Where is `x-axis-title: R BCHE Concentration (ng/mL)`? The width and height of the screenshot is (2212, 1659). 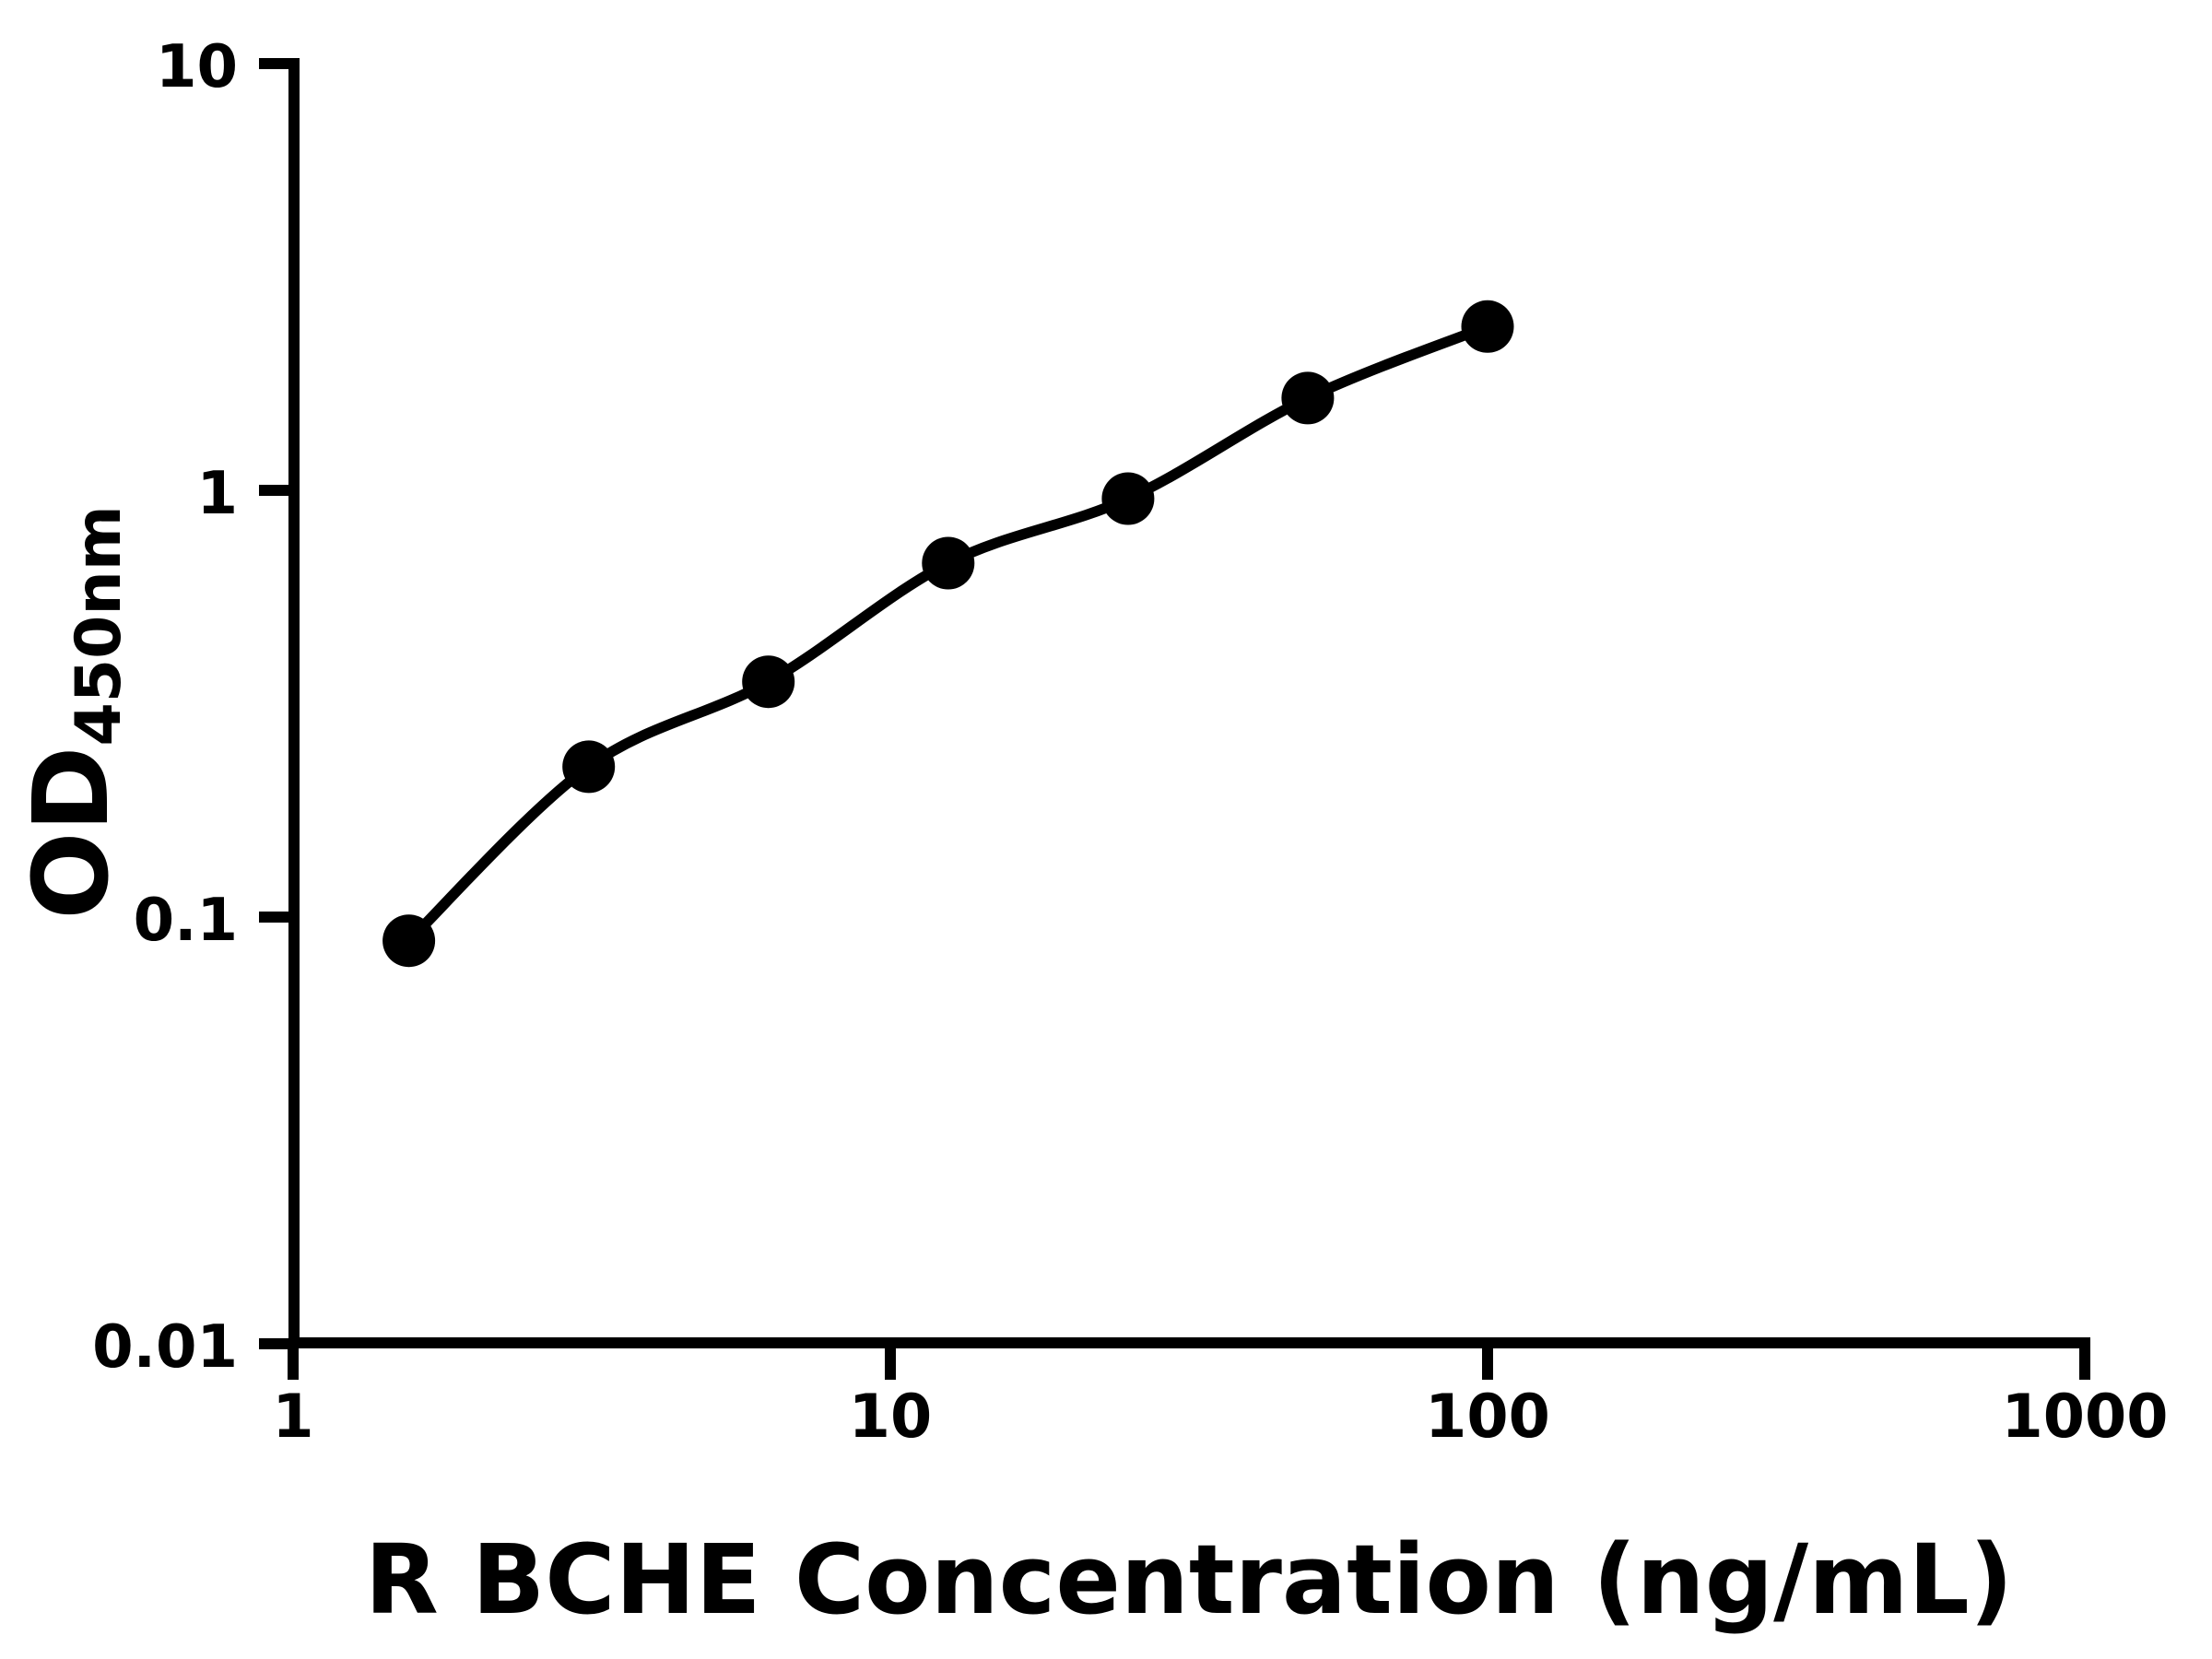 x-axis-title: R BCHE Concentration (ng/mL) is located at coordinates (1189, 1580).